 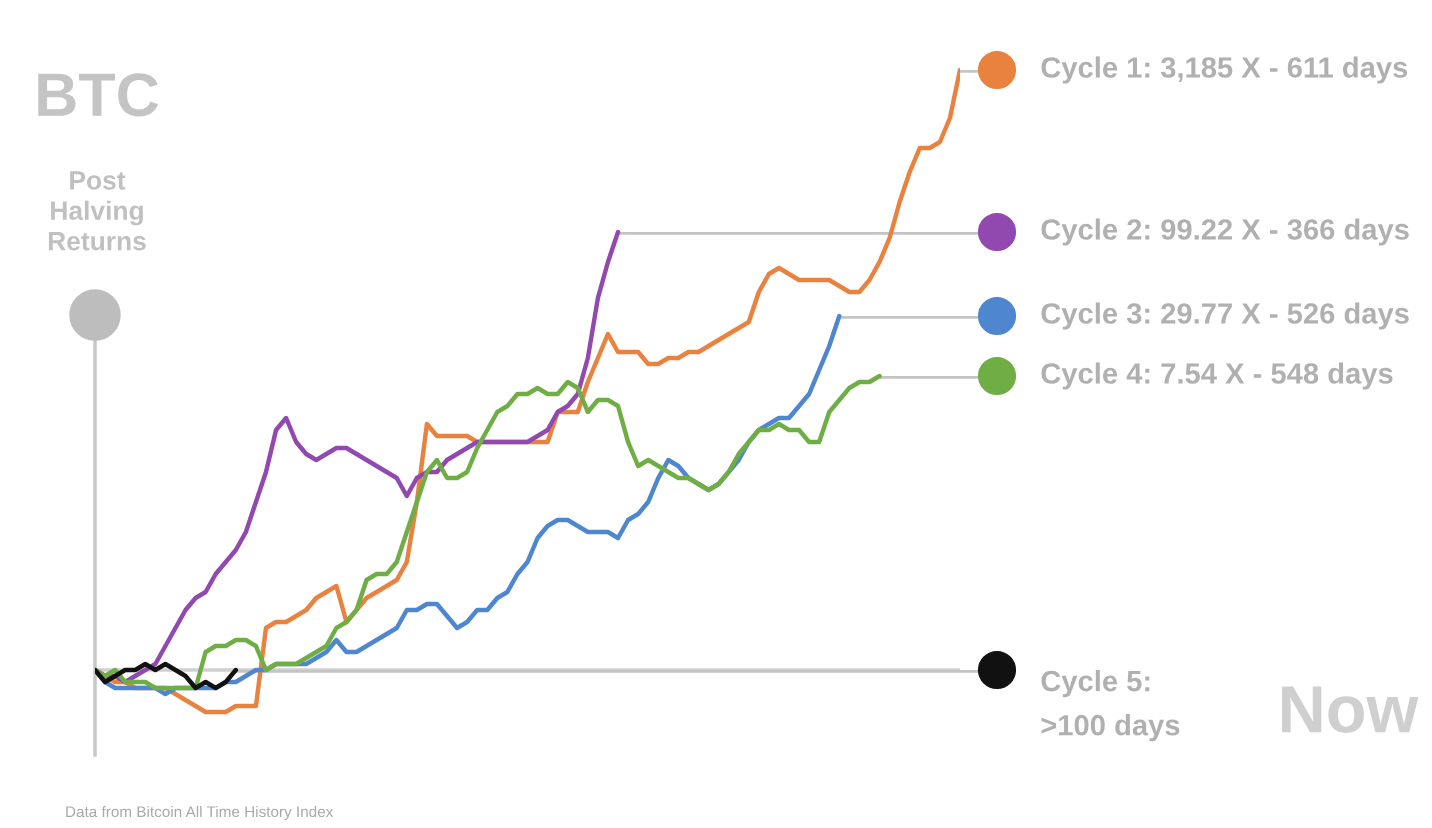 I want to click on legend-label: Cycle 4: 7.54 X - 548 days, so click(x=1217, y=376).